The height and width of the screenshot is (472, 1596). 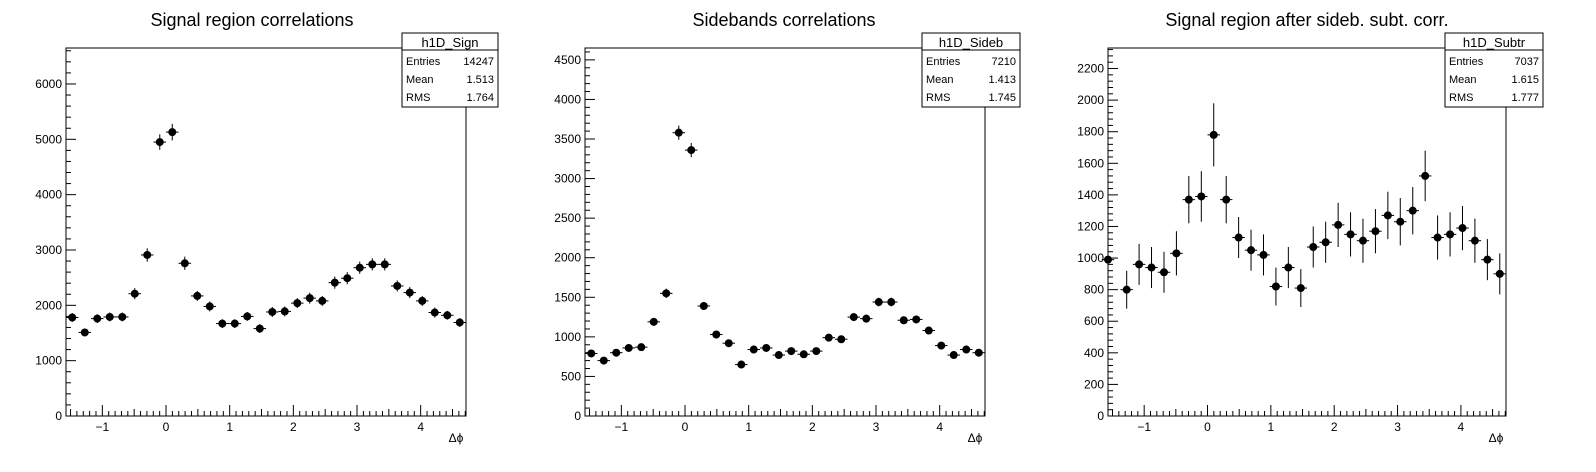 I want to click on y-tick-label: 800, so click(x=1094, y=290).